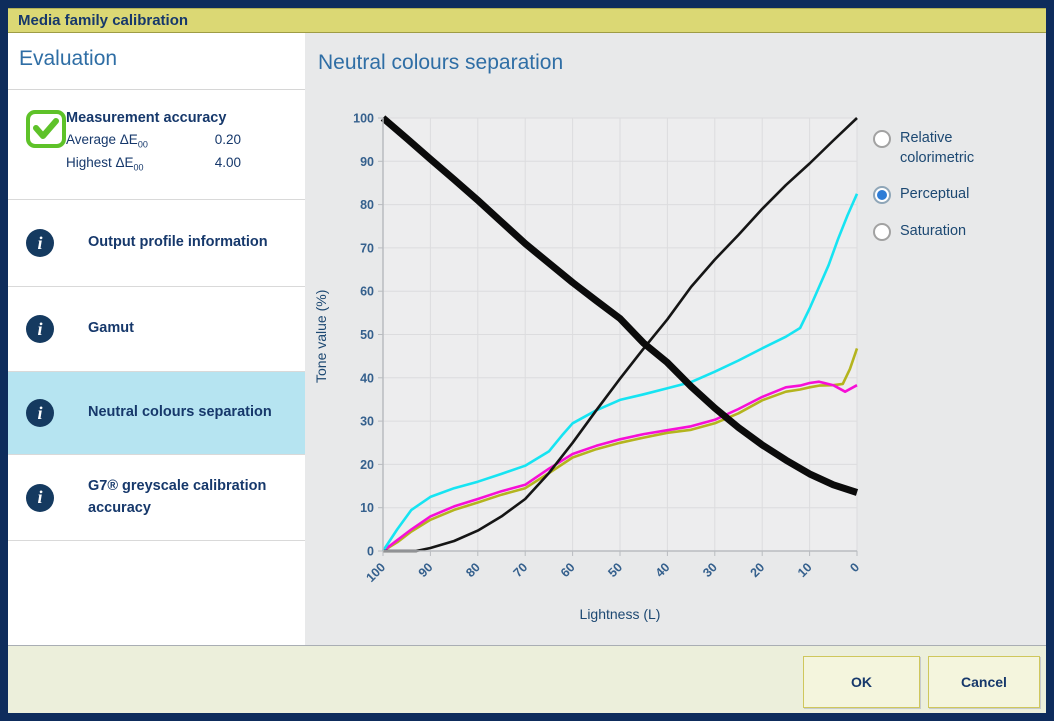 The height and width of the screenshot is (721, 1054). I want to click on average-deltae-row: Average ΔE00 0.20, so click(153, 141).